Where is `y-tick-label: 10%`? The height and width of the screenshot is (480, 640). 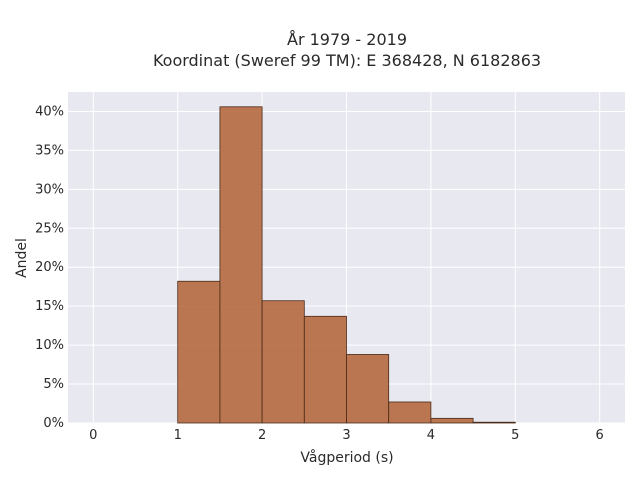
y-tick-label: 10% is located at coordinates (49, 345).